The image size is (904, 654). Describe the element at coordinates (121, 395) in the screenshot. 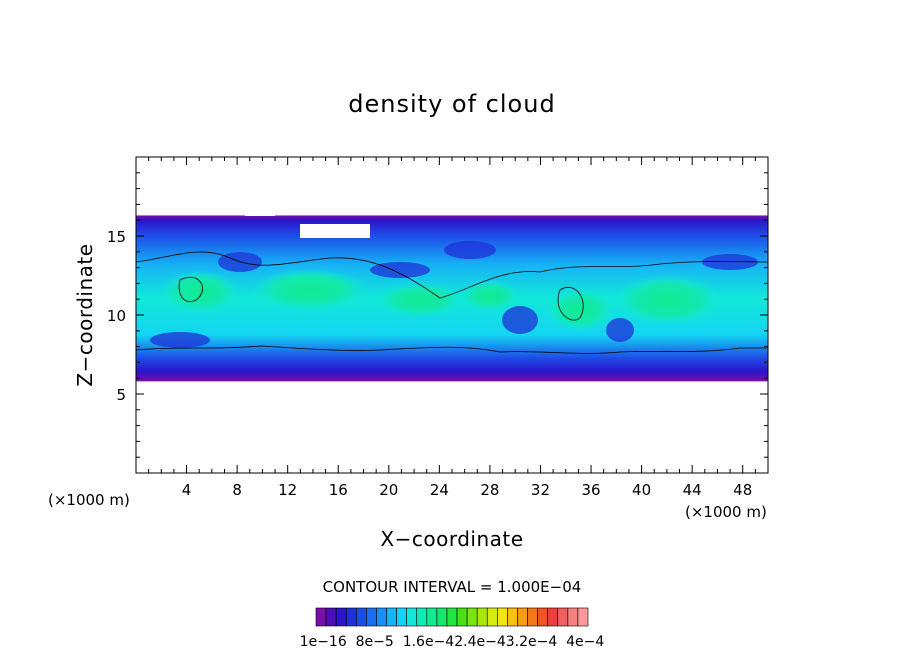

I see `y-tick-label: 5` at that location.